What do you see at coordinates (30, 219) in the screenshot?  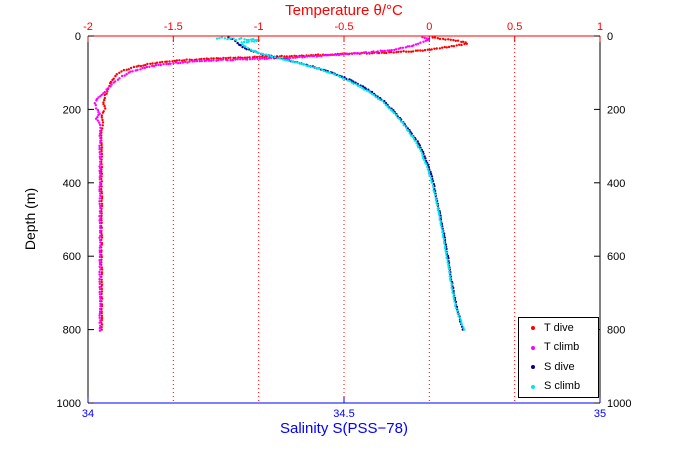 I see `left-axis-title: Depth (m)` at bounding box center [30, 219].